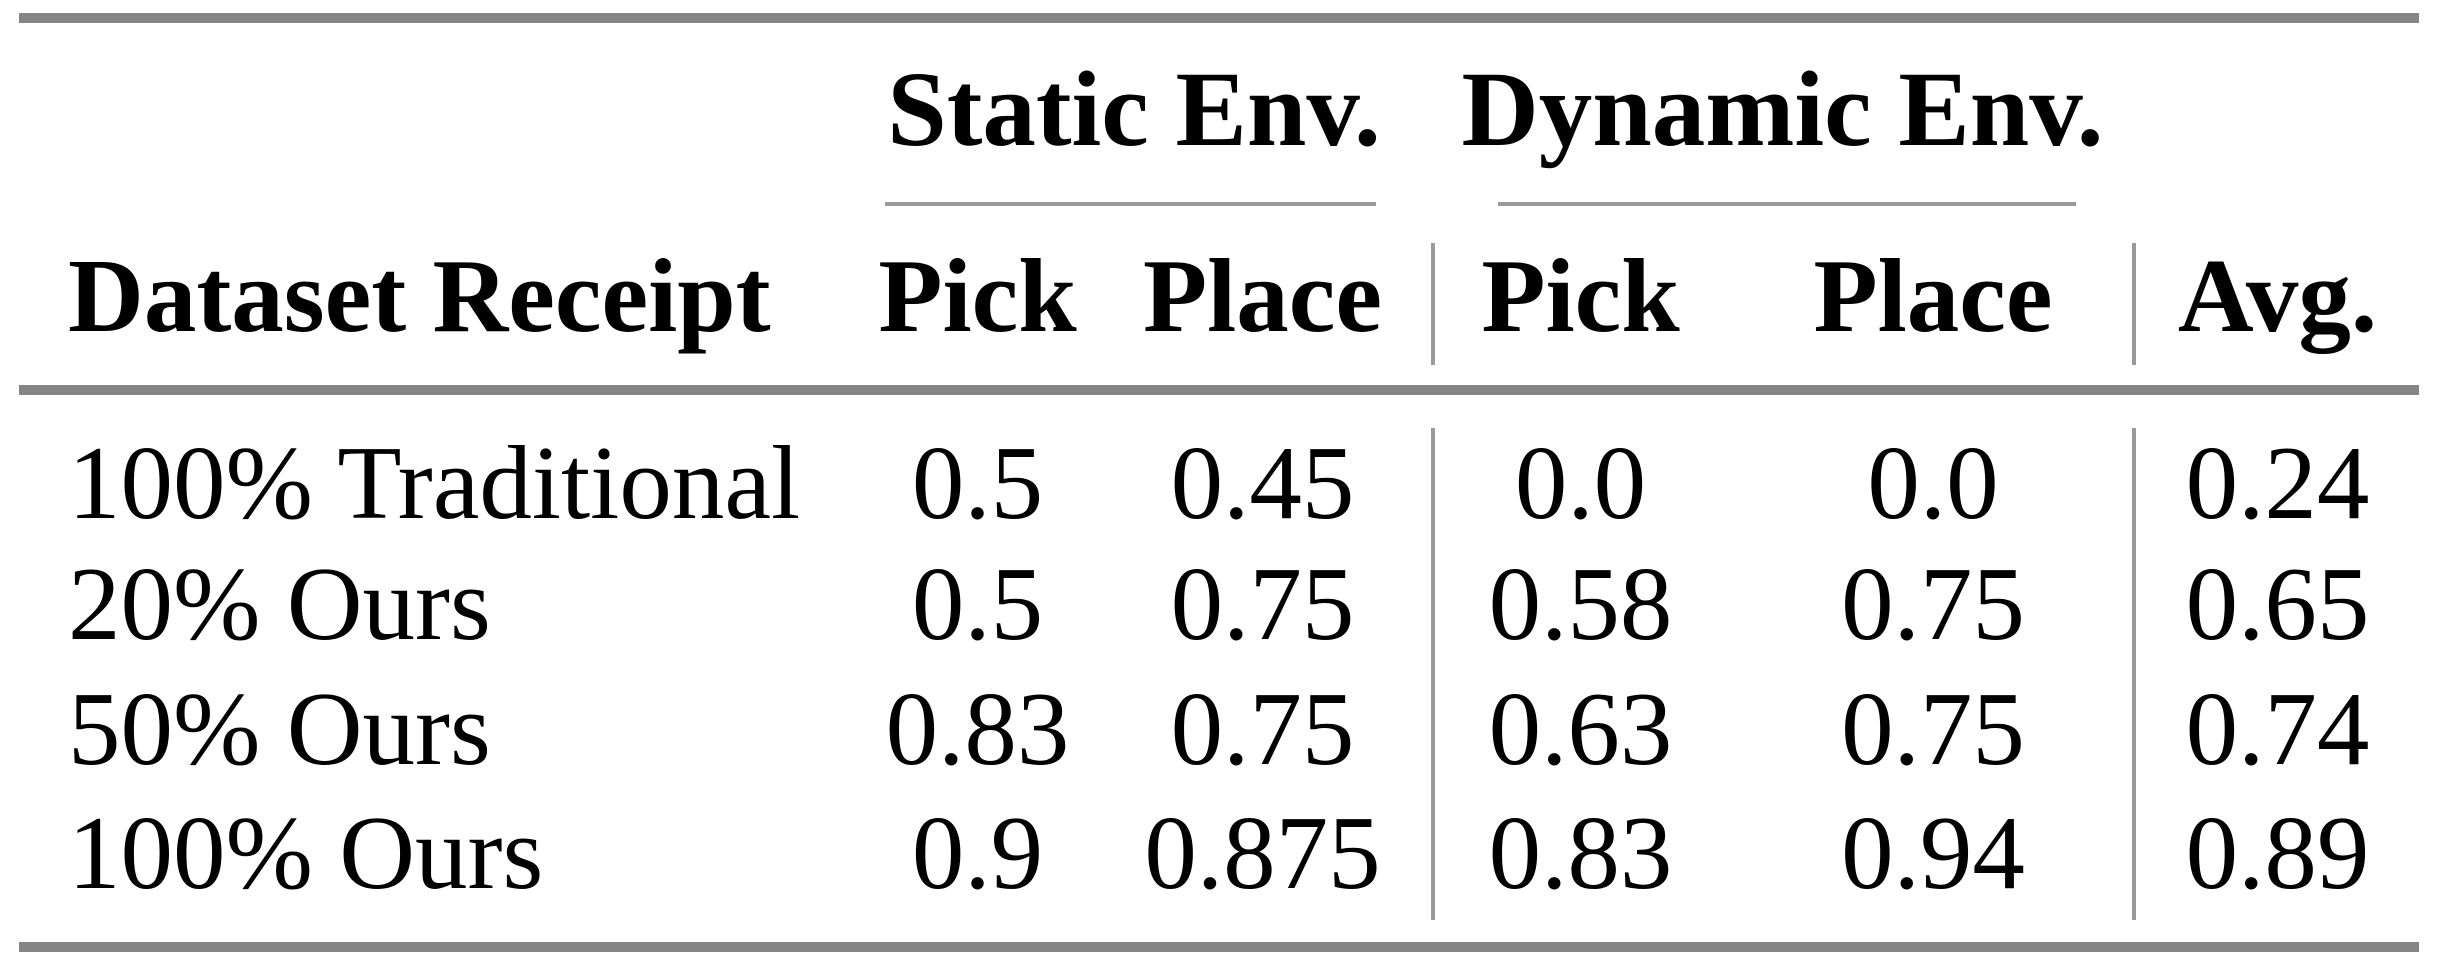 This screenshot has height=966, width=2440. What do you see at coordinates (2277, 852) in the screenshot?
I see `cell-avg: 0.89` at bounding box center [2277, 852].